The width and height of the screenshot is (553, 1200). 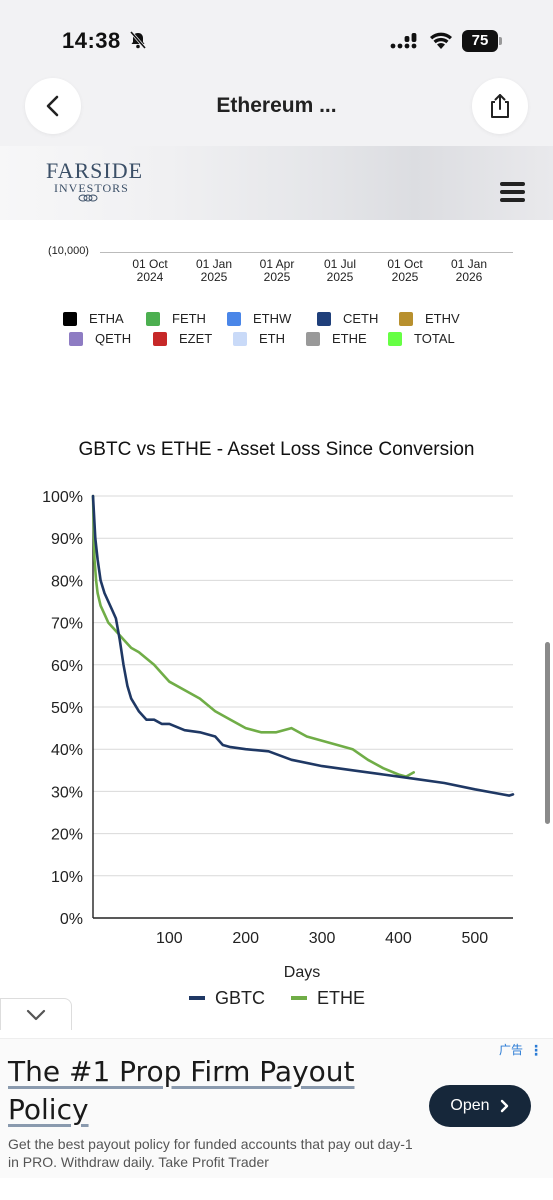 What do you see at coordinates (421, 338) in the screenshot?
I see `legend-item-total: TOTAL` at bounding box center [421, 338].